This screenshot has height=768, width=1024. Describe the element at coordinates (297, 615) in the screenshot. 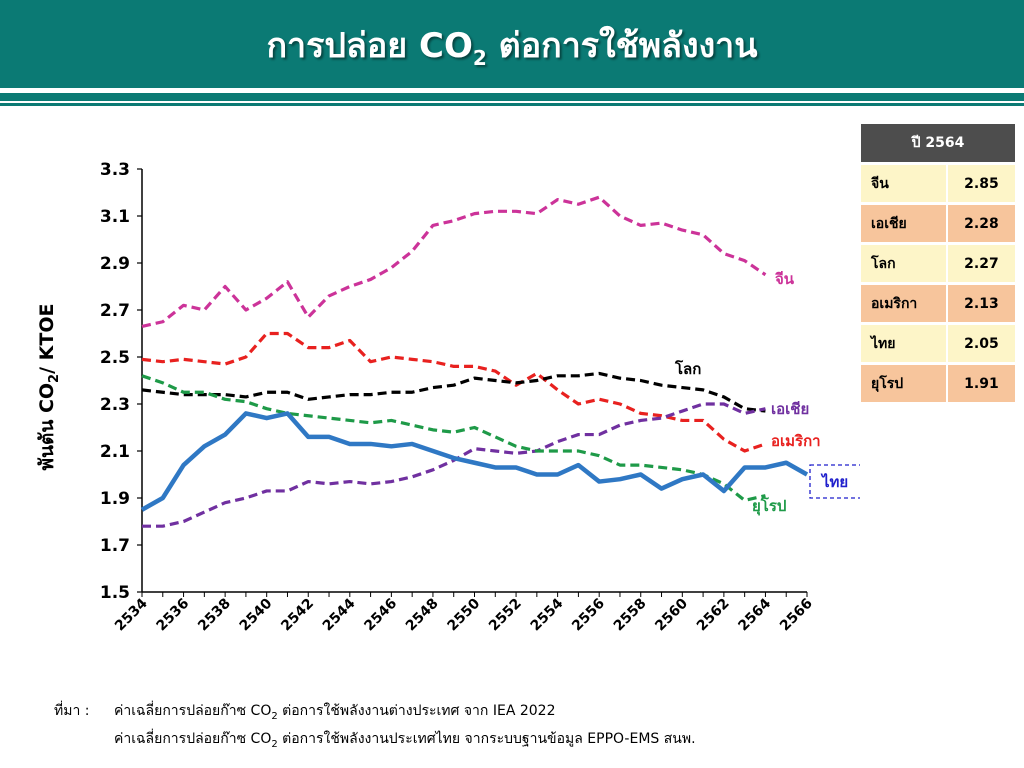

I see `x-tick-label: 2542` at that location.